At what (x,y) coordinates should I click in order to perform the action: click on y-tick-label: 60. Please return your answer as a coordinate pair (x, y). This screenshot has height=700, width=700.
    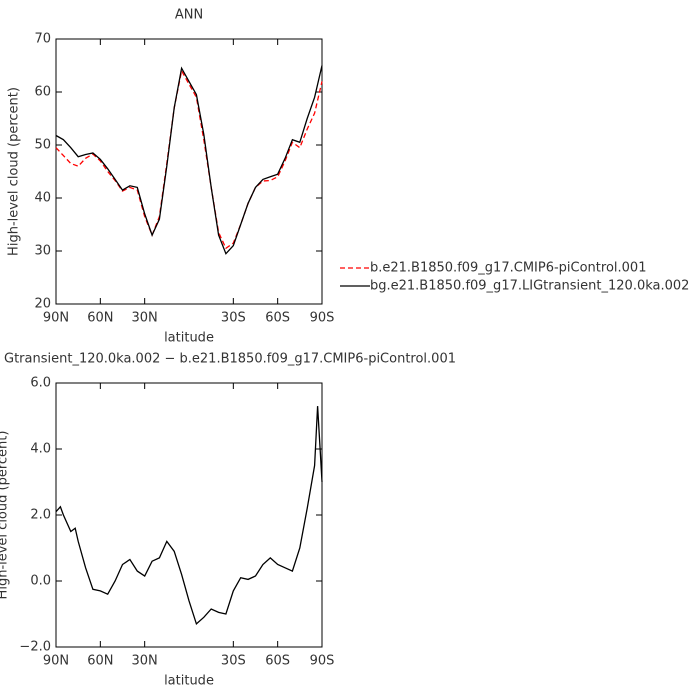
    Looking at the image, I should click on (42, 92).